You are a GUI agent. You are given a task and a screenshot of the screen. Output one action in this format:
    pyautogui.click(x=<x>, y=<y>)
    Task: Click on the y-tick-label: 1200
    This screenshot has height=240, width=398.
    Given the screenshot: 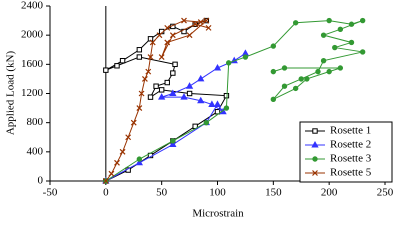 What is the action you would take?
    pyautogui.click(x=32, y=93)
    